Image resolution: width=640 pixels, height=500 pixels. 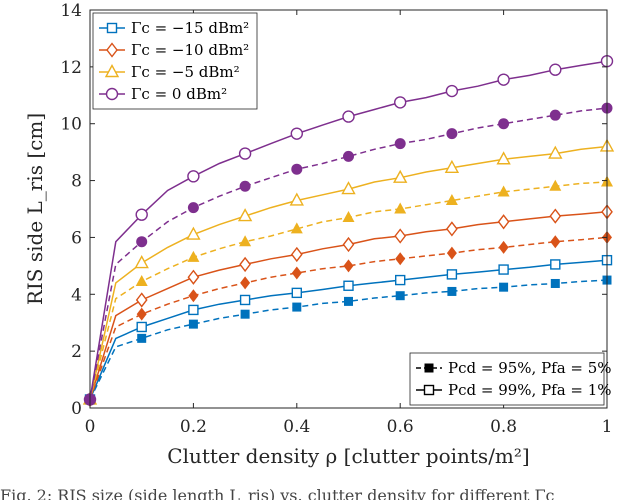 I want to click on y-tick-label-5: 10, so click(x=71, y=125).